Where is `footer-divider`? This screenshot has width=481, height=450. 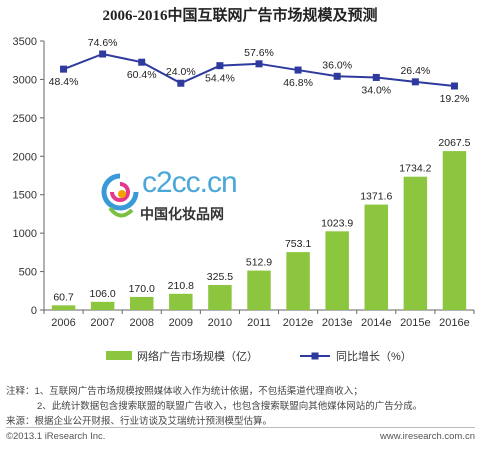
footer-divider is located at coordinates (240, 427).